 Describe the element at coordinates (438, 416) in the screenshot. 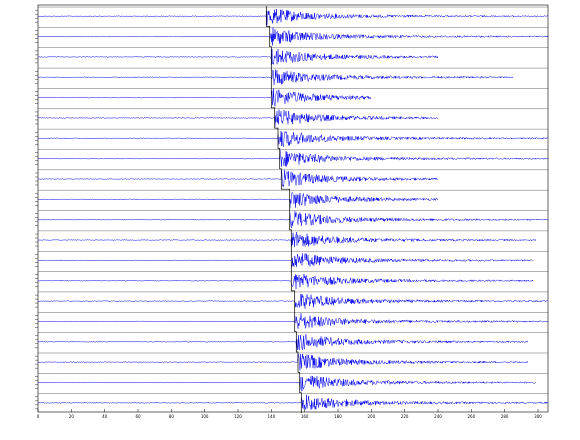

I see `x-tick-label: 240` at that location.